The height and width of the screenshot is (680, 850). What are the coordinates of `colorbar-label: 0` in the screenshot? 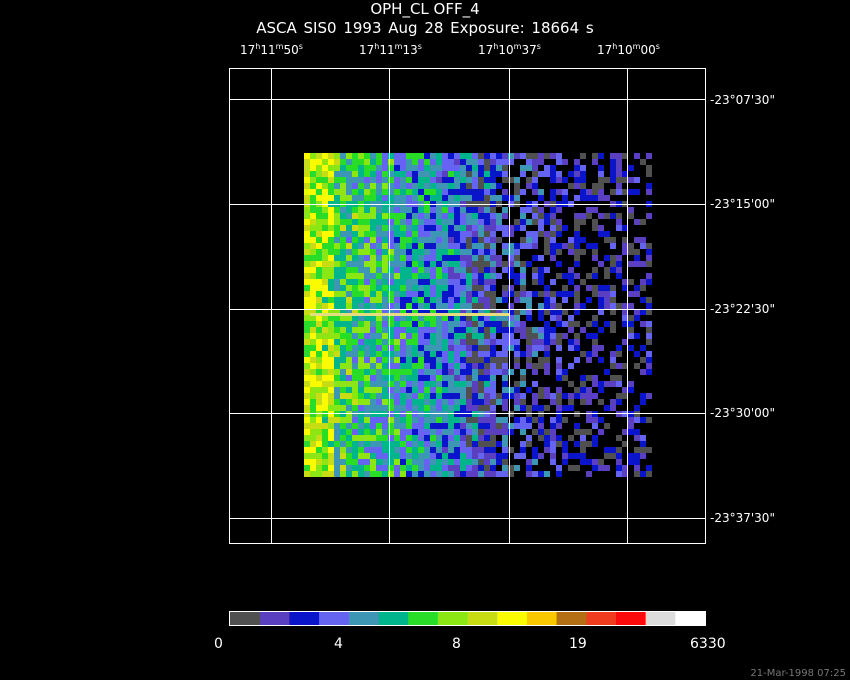 It's located at (218, 644).